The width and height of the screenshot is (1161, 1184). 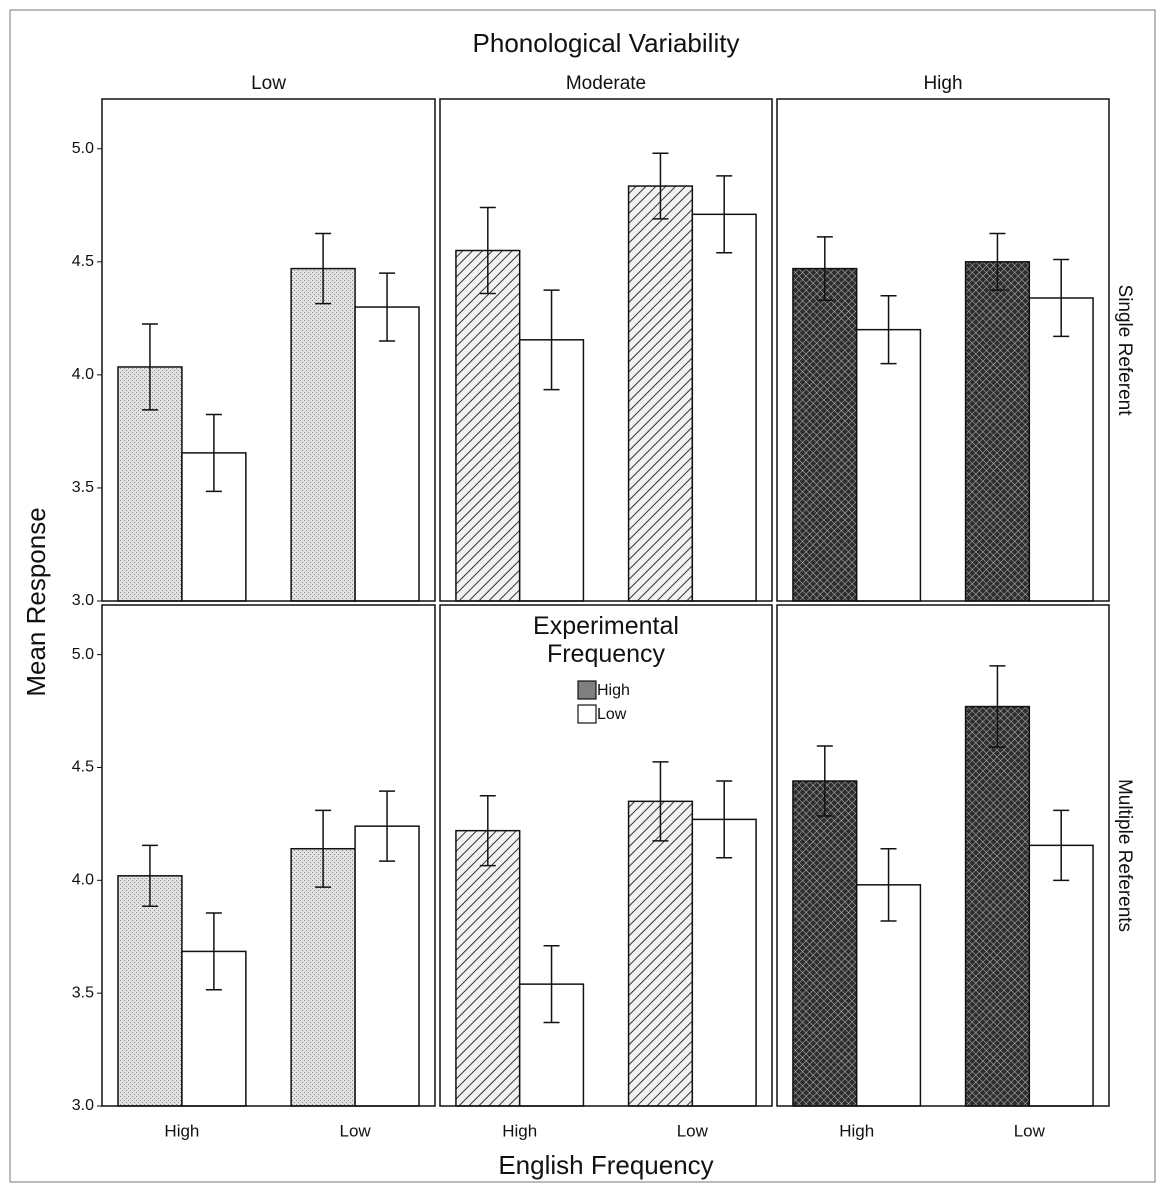 What do you see at coordinates (942, 83) in the screenshot?
I see `column-label: High` at bounding box center [942, 83].